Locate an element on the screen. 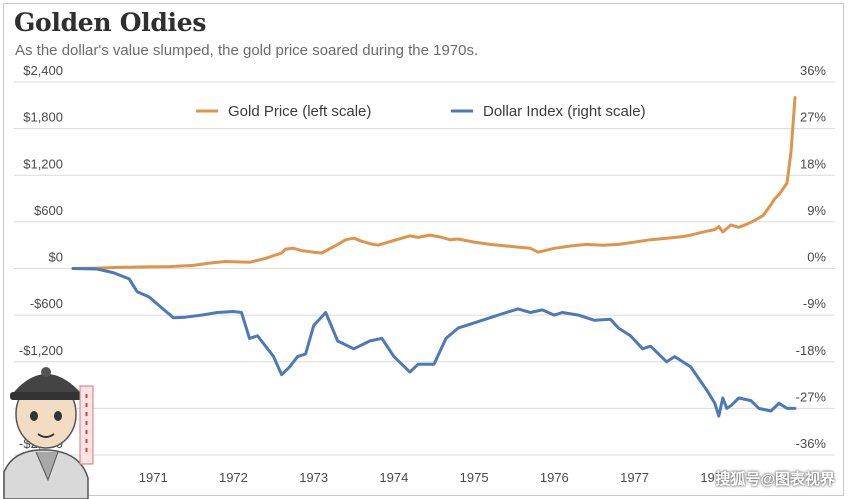 The height and width of the screenshot is (499, 849). x-tick-label: 1972 is located at coordinates (233, 477).